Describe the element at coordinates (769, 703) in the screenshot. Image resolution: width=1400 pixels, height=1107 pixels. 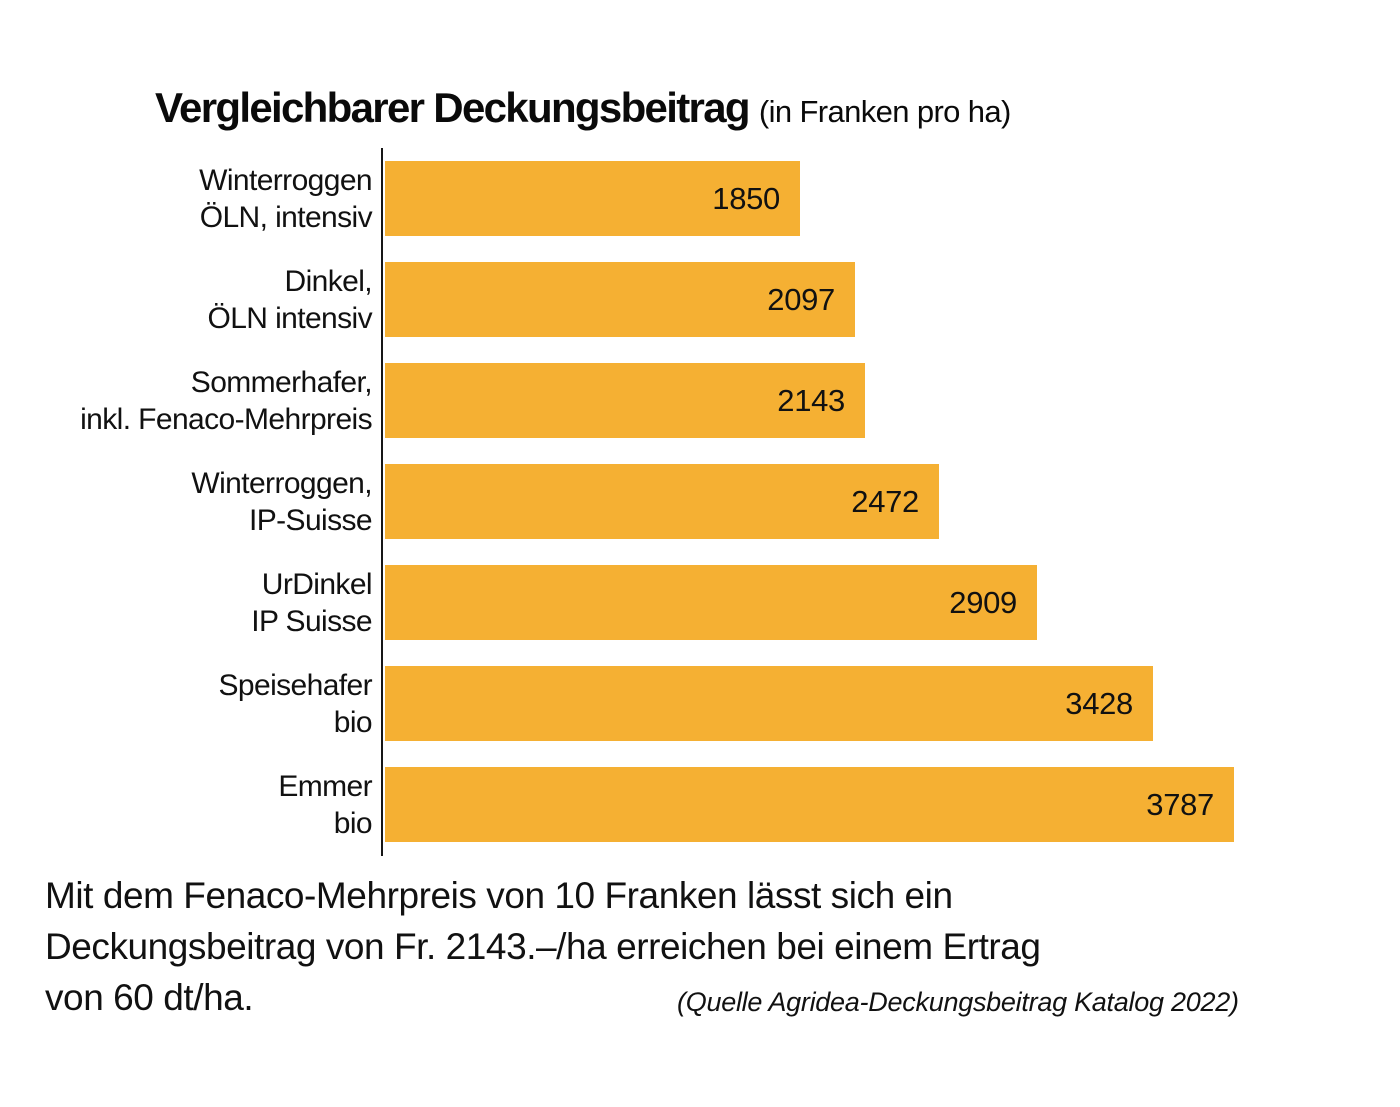
I see `bar: 3428` at that location.